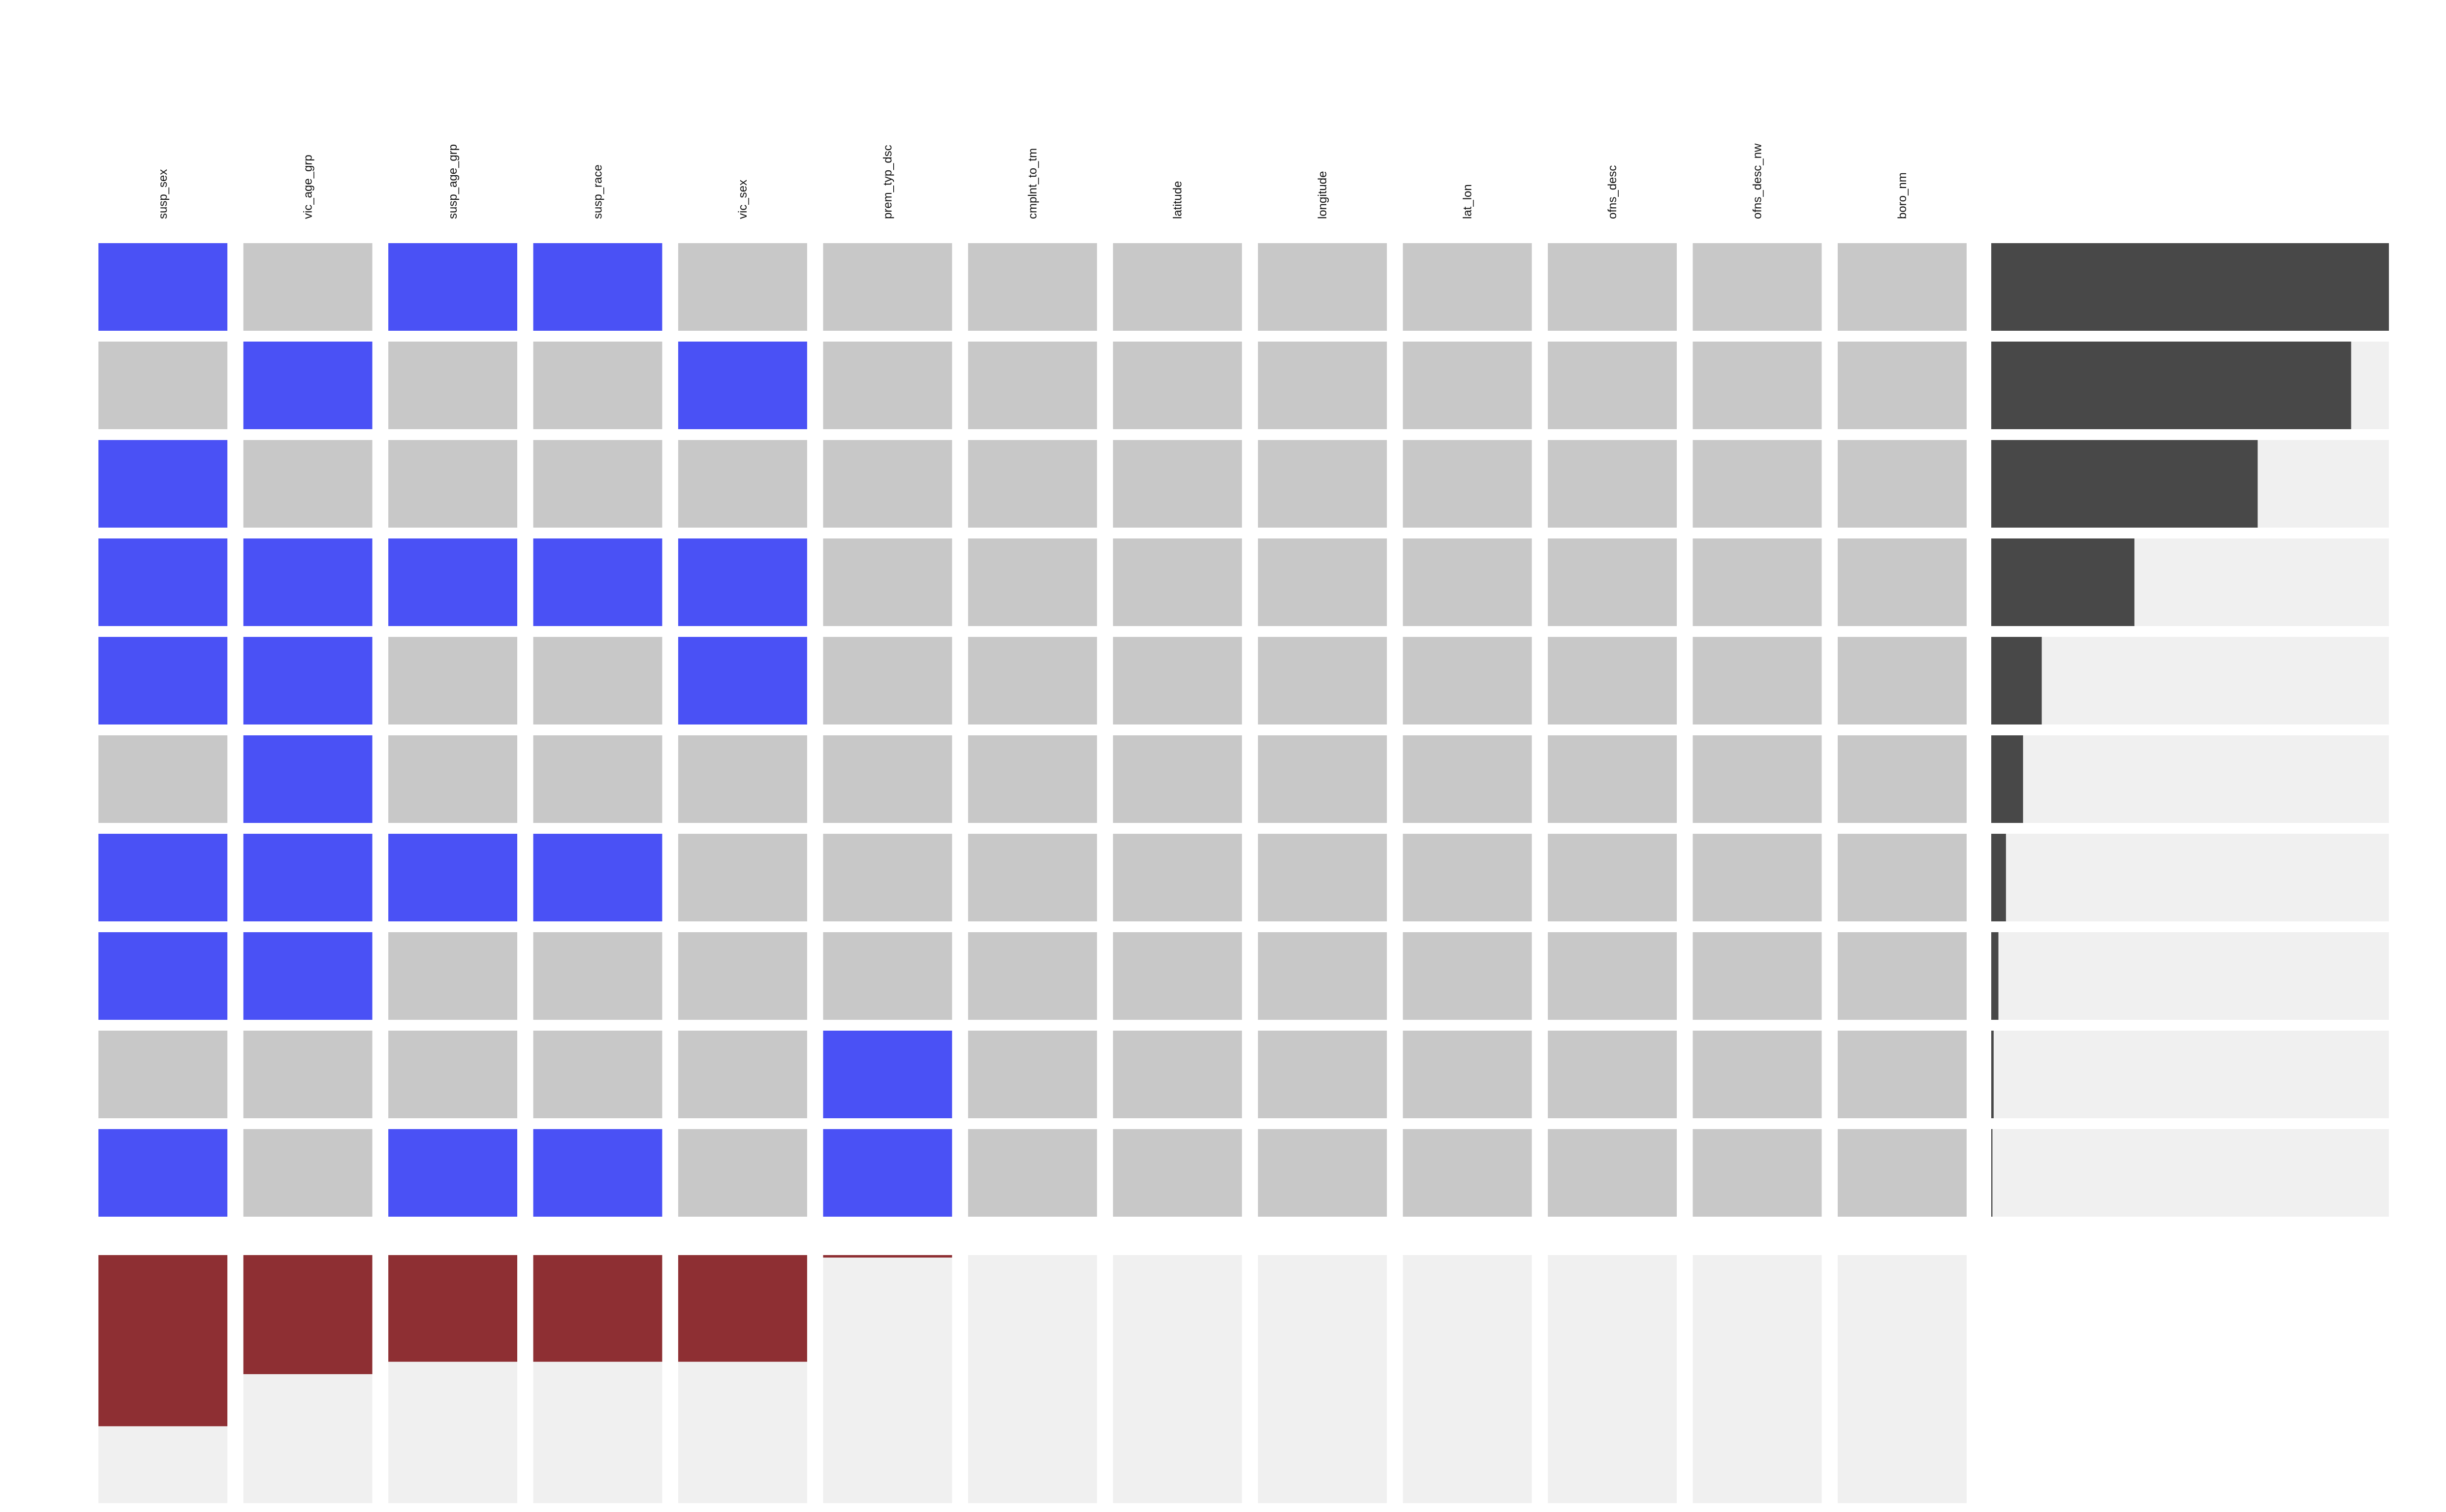 The image size is (2446, 1512). I want to click on column-label: boro_nm, so click(1902, 195).